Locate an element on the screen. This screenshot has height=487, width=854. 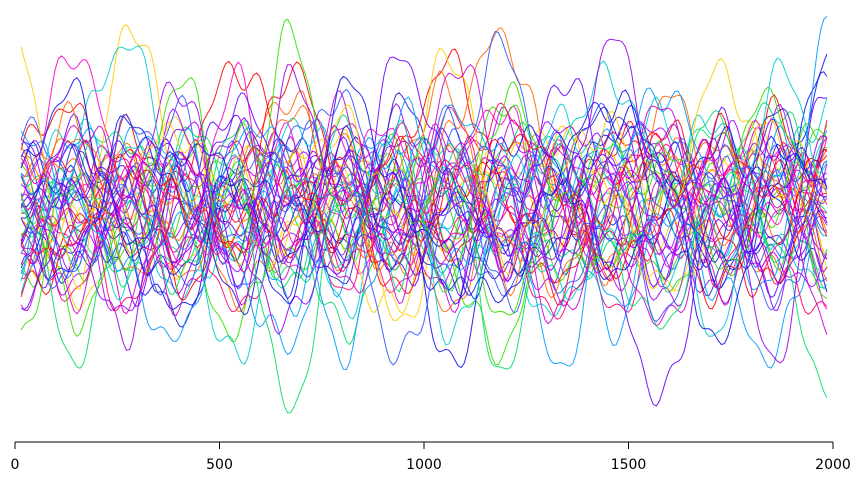
x-tick-label: 500 is located at coordinates (219, 465).